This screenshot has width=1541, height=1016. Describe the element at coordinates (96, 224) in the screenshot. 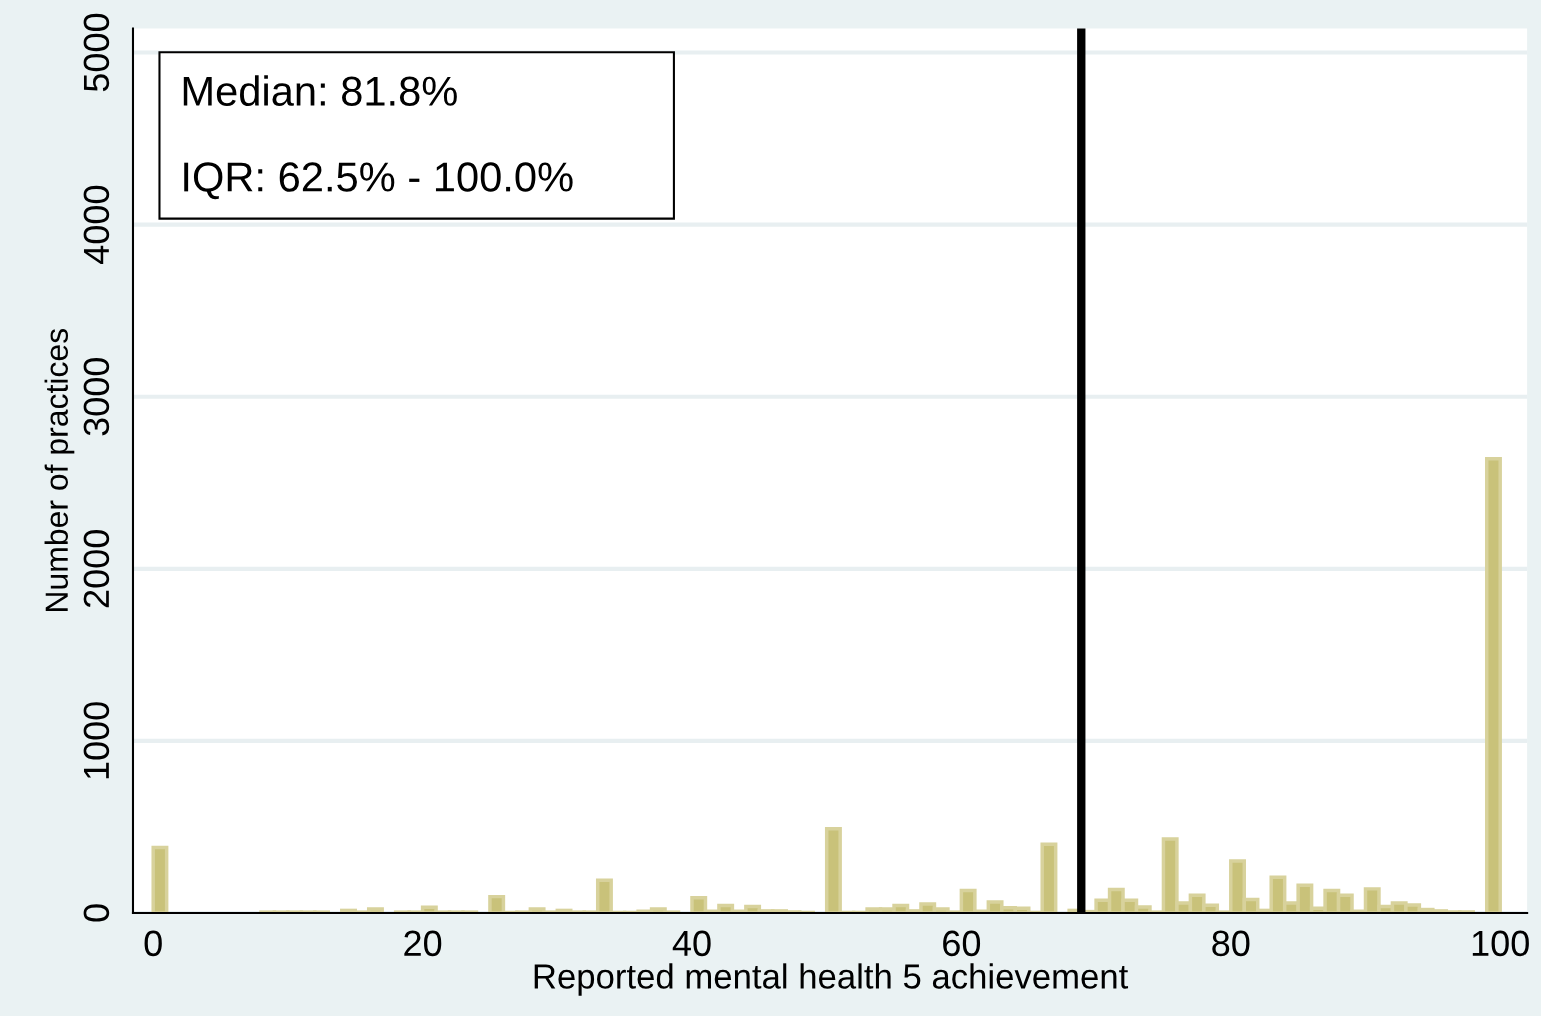

I see `y-tick-label: 4000` at that location.